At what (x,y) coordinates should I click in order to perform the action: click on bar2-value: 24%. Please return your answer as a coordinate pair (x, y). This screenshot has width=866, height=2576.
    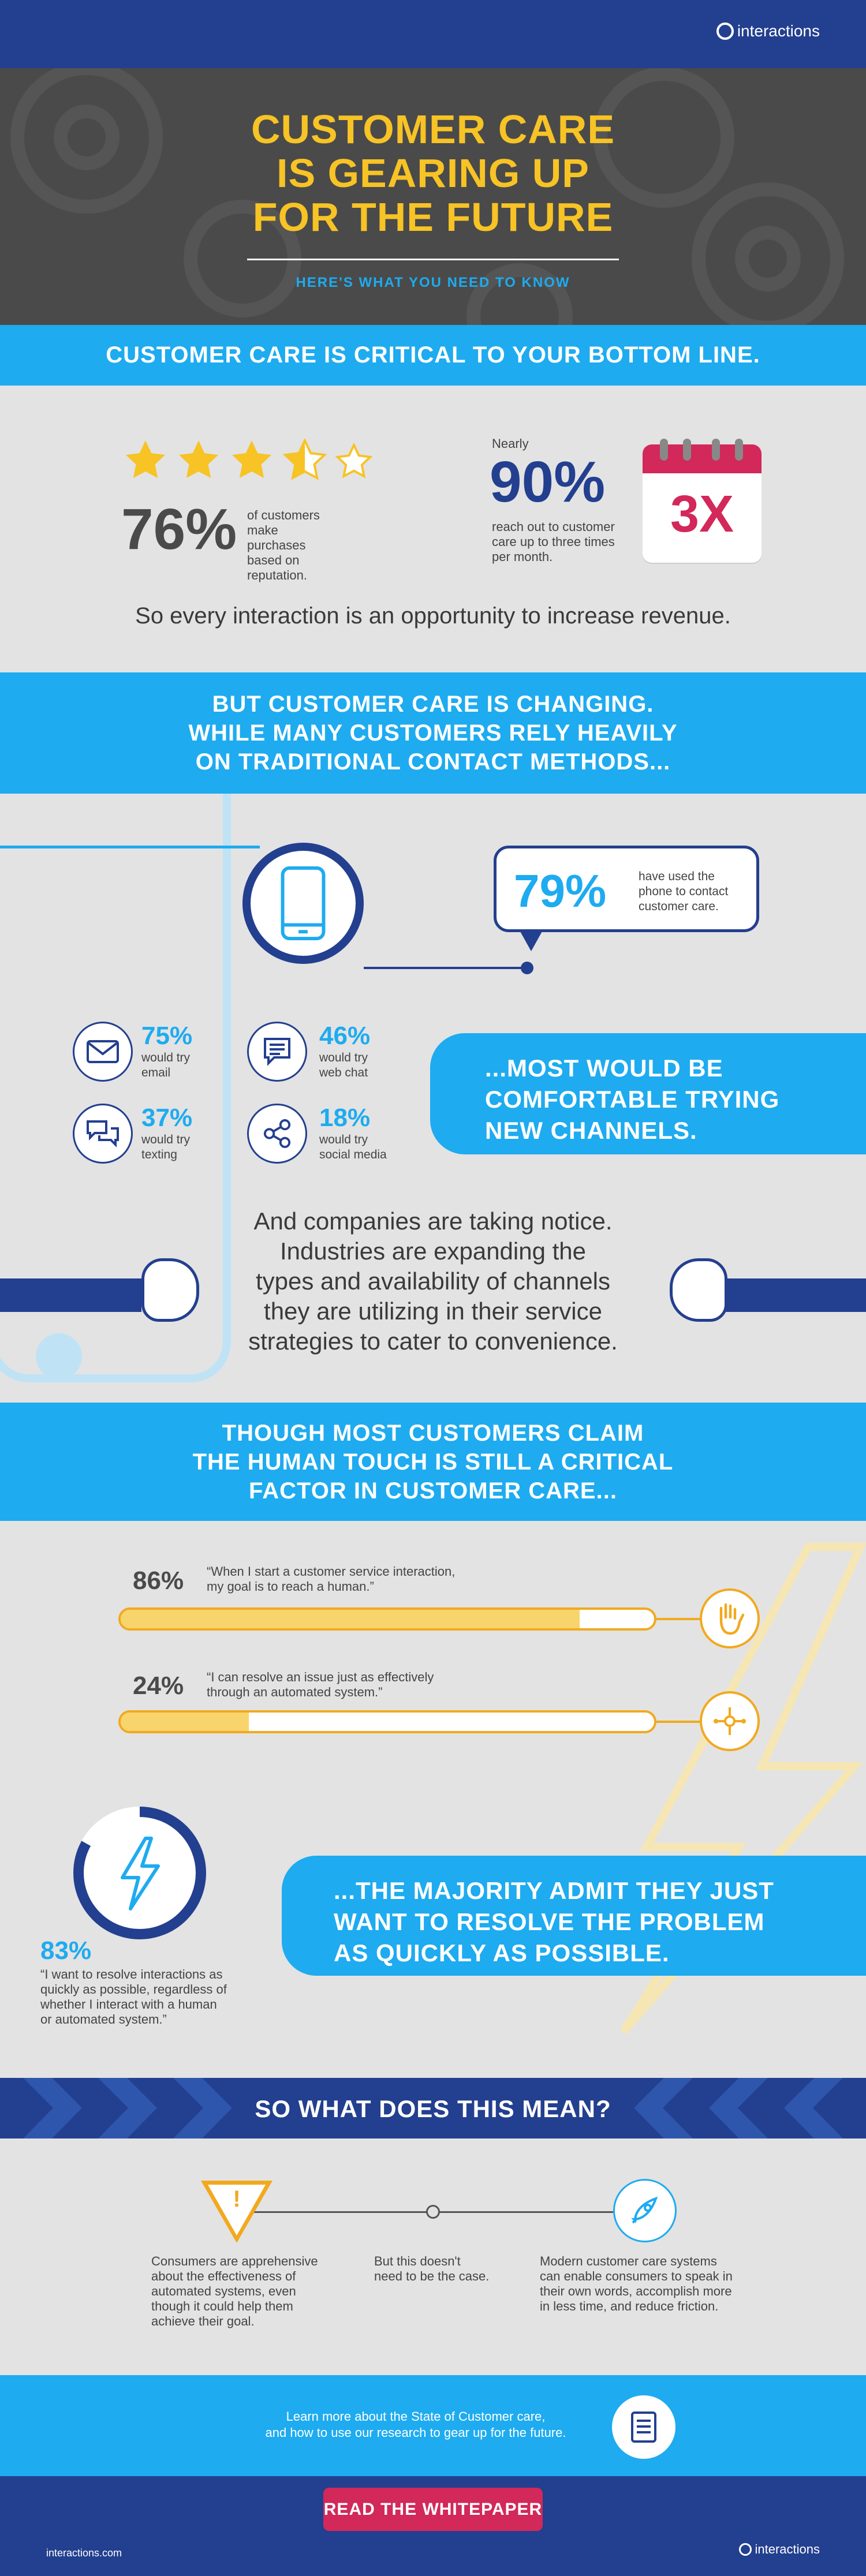
    Looking at the image, I should click on (158, 1686).